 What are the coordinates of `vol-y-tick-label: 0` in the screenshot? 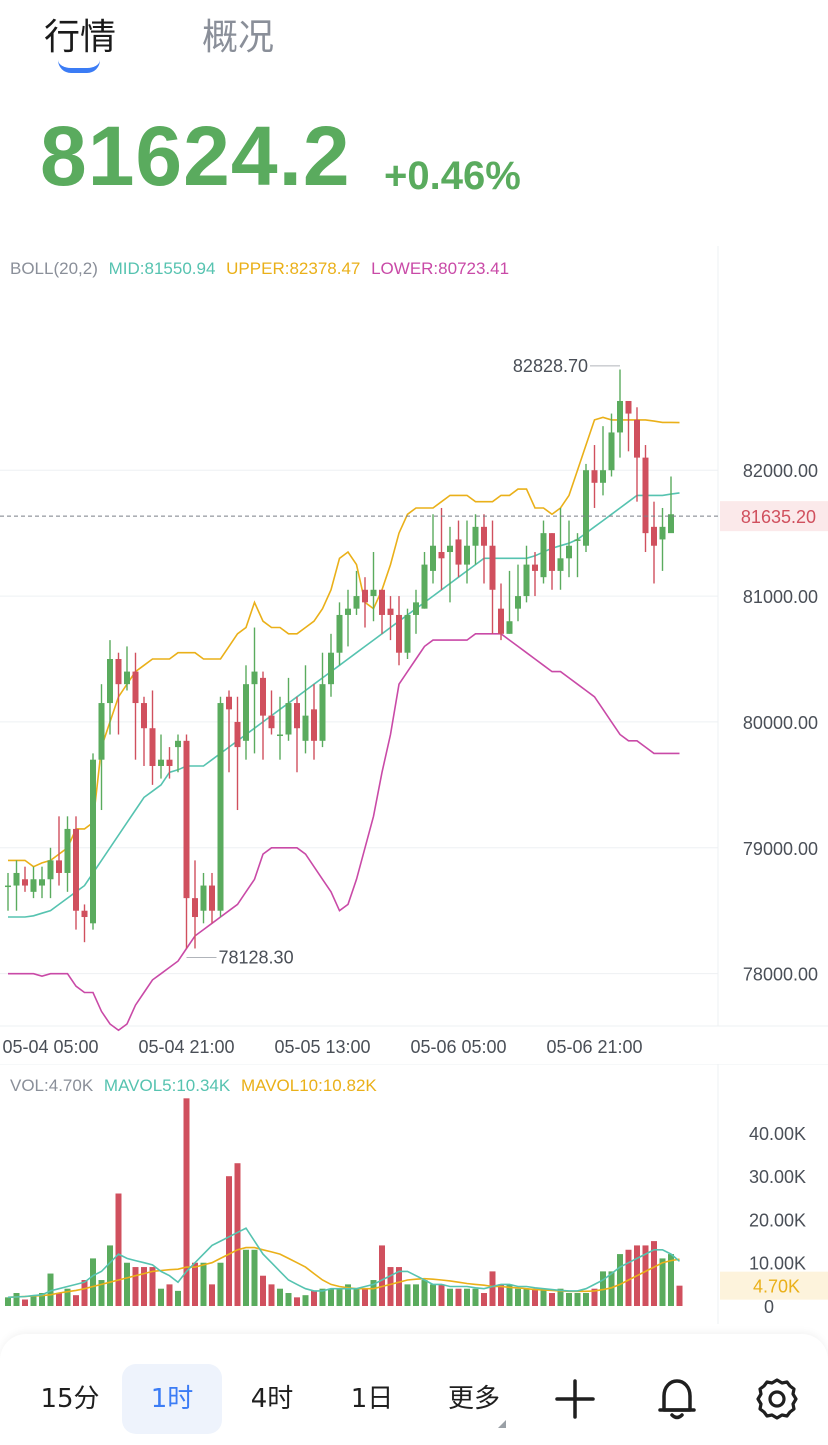 It's located at (769, 1307).